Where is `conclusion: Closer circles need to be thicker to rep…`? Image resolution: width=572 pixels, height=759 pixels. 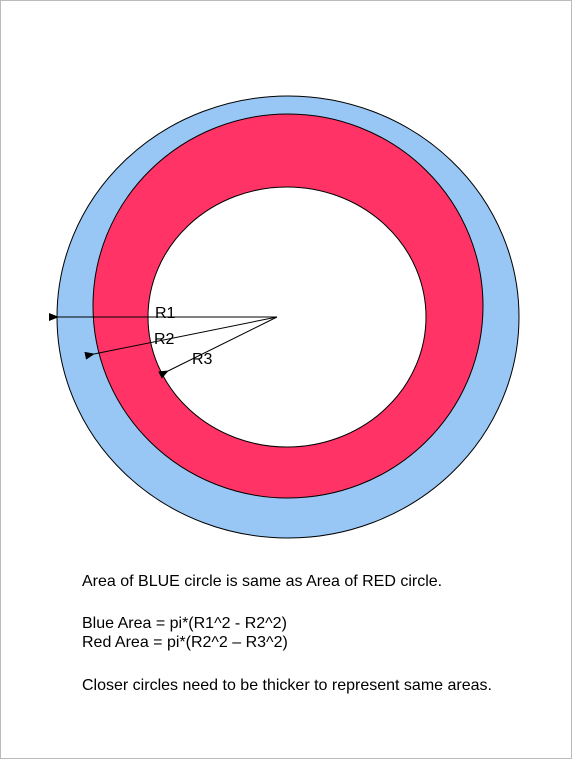
conclusion: Closer circles need to be thicker to rep… is located at coordinates (287, 685).